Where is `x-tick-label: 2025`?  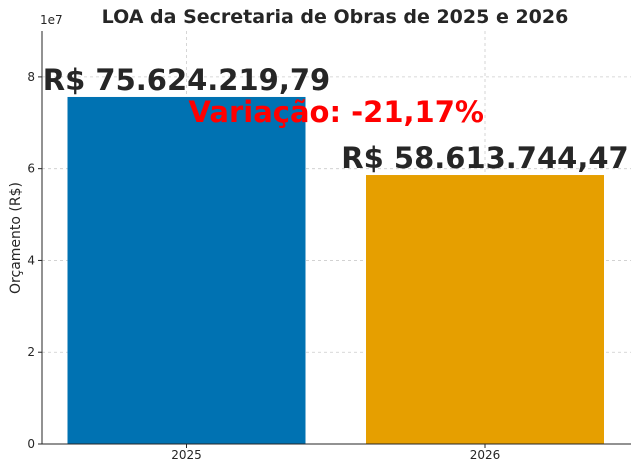
x-tick-label: 2025 is located at coordinates (186, 455).